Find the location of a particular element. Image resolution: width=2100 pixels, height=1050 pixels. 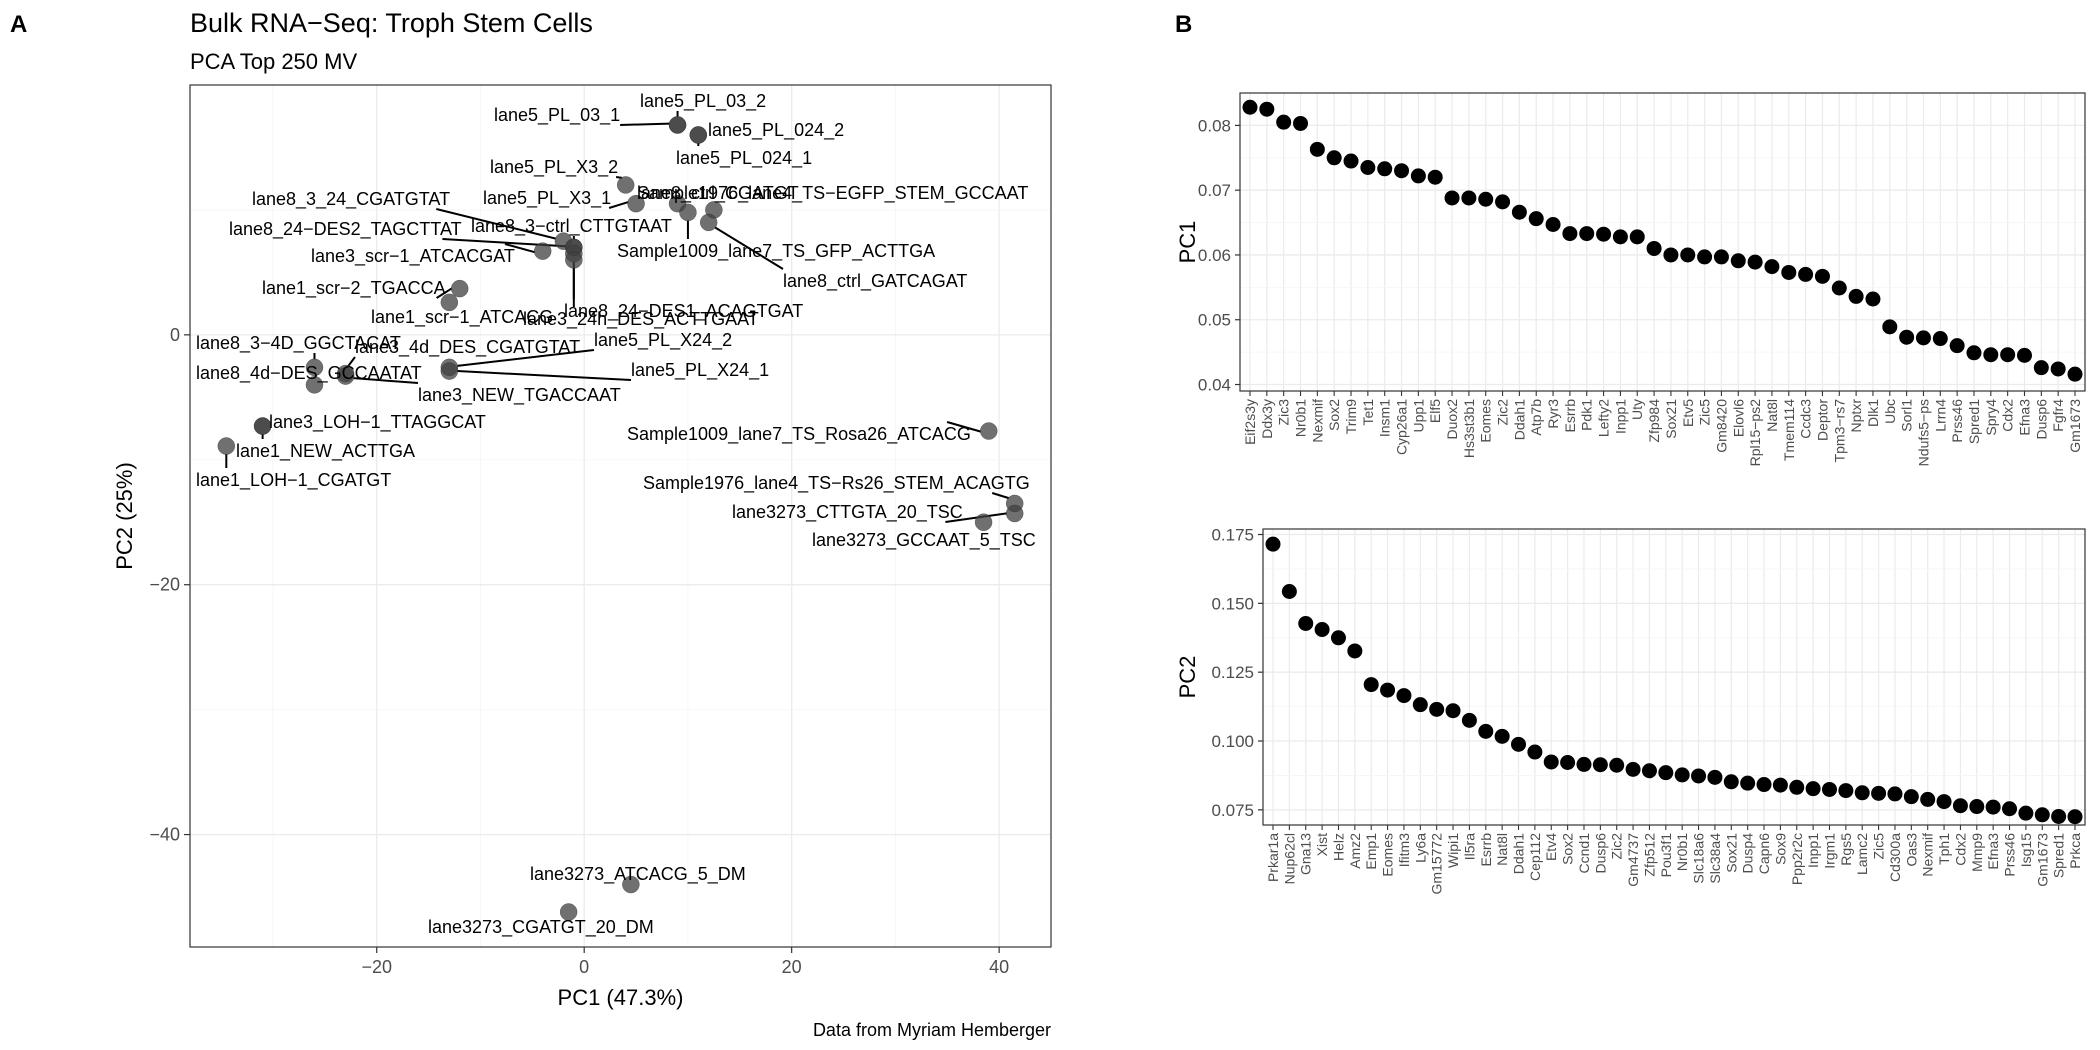

y-axis-label: PC2 (25%) is located at coordinates (124, 516).